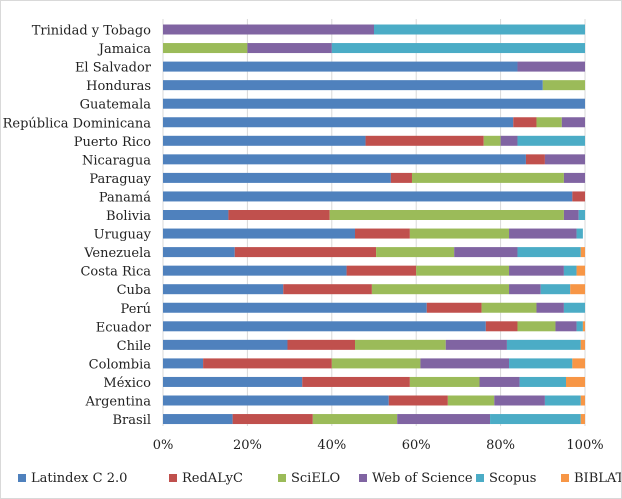 Image resolution: width=622 pixels, height=499 pixels. What do you see at coordinates (134, 290) in the screenshot?
I see `category-label: Cuba` at bounding box center [134, 290].